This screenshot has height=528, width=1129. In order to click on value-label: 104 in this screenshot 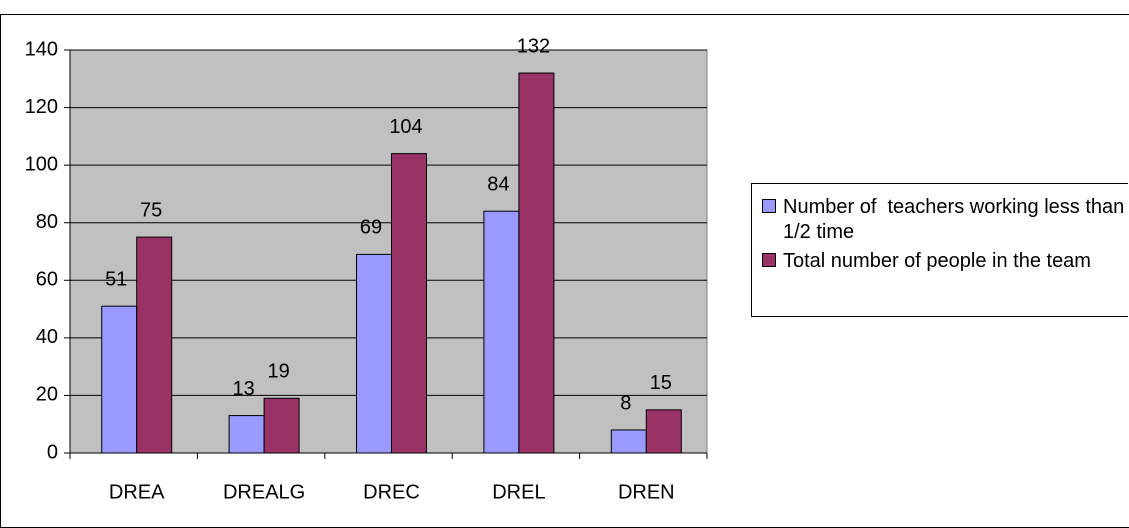, I will do `click(405, 127)`.